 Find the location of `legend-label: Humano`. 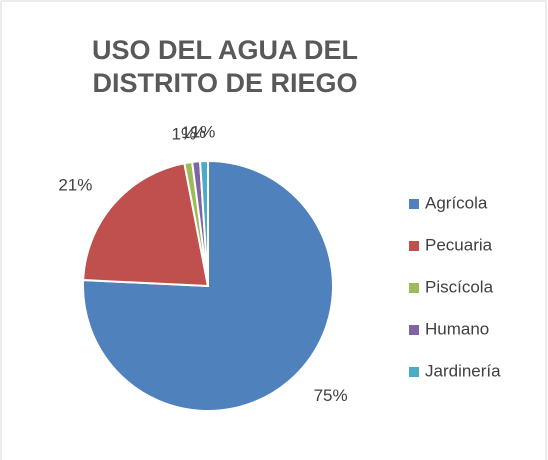

legend-label: Humano is located at coordinates (457, 328).